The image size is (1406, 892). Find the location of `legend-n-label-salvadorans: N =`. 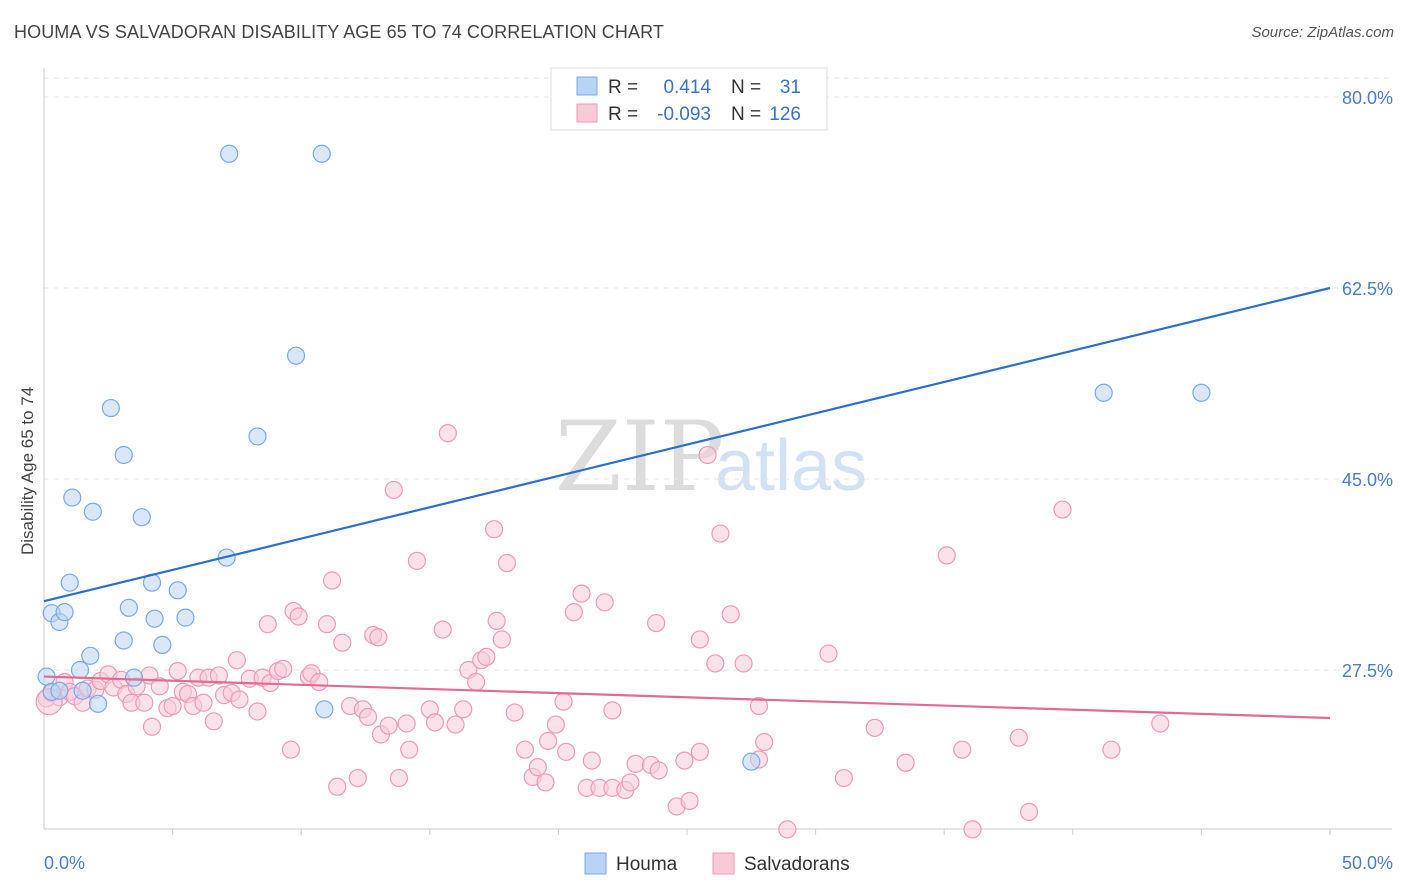

legend-n-label-salvadorans: N = is located at coordinates (746, 114).